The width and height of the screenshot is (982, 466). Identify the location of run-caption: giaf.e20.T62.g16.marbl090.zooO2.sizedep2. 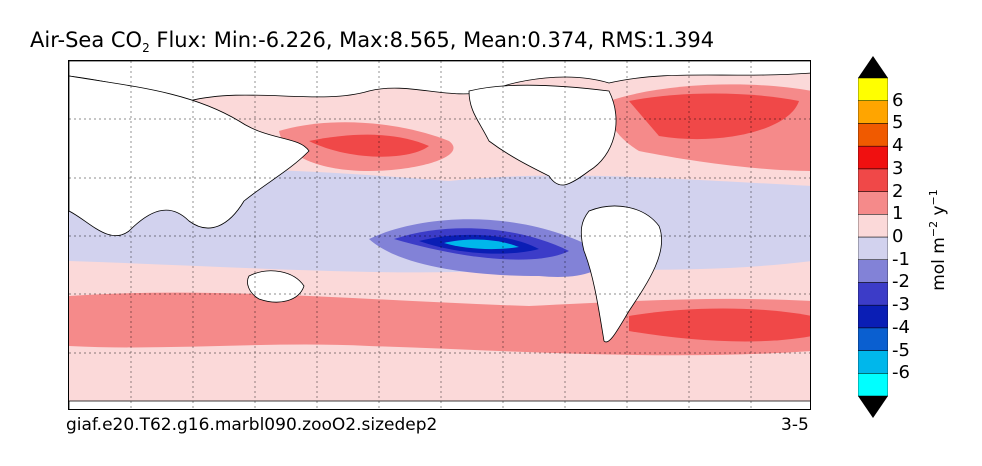
(252, 425).